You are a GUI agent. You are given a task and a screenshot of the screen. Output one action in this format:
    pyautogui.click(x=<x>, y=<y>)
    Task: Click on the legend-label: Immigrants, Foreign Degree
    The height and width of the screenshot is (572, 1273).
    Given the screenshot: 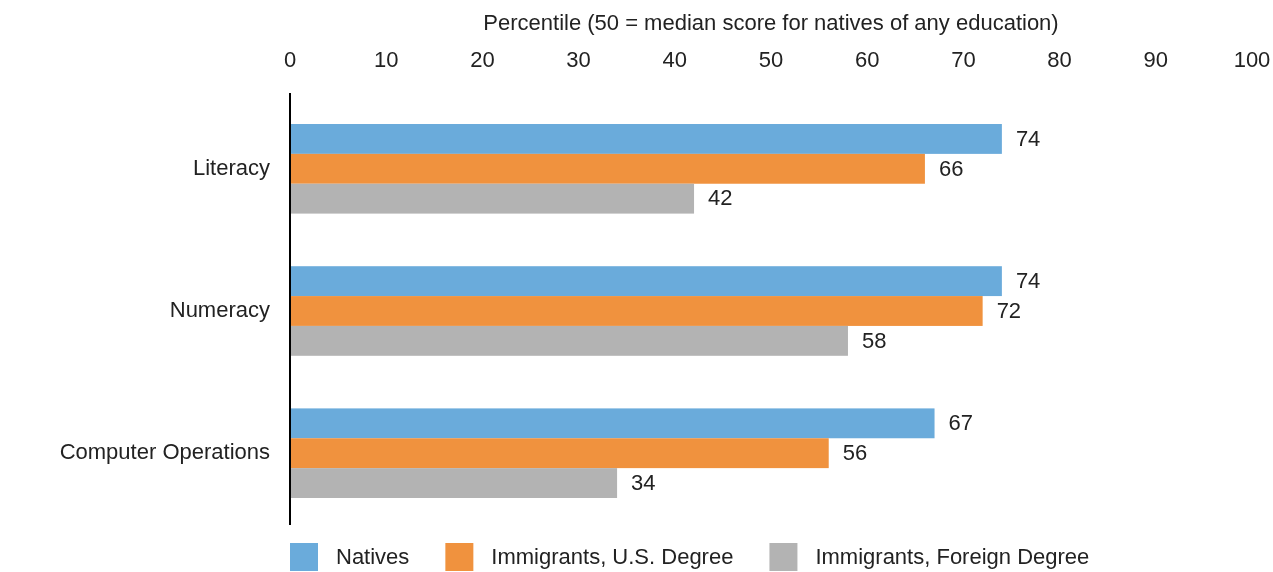 What is the action you would take?
    pyautogui.click(x=952, y=556)
    